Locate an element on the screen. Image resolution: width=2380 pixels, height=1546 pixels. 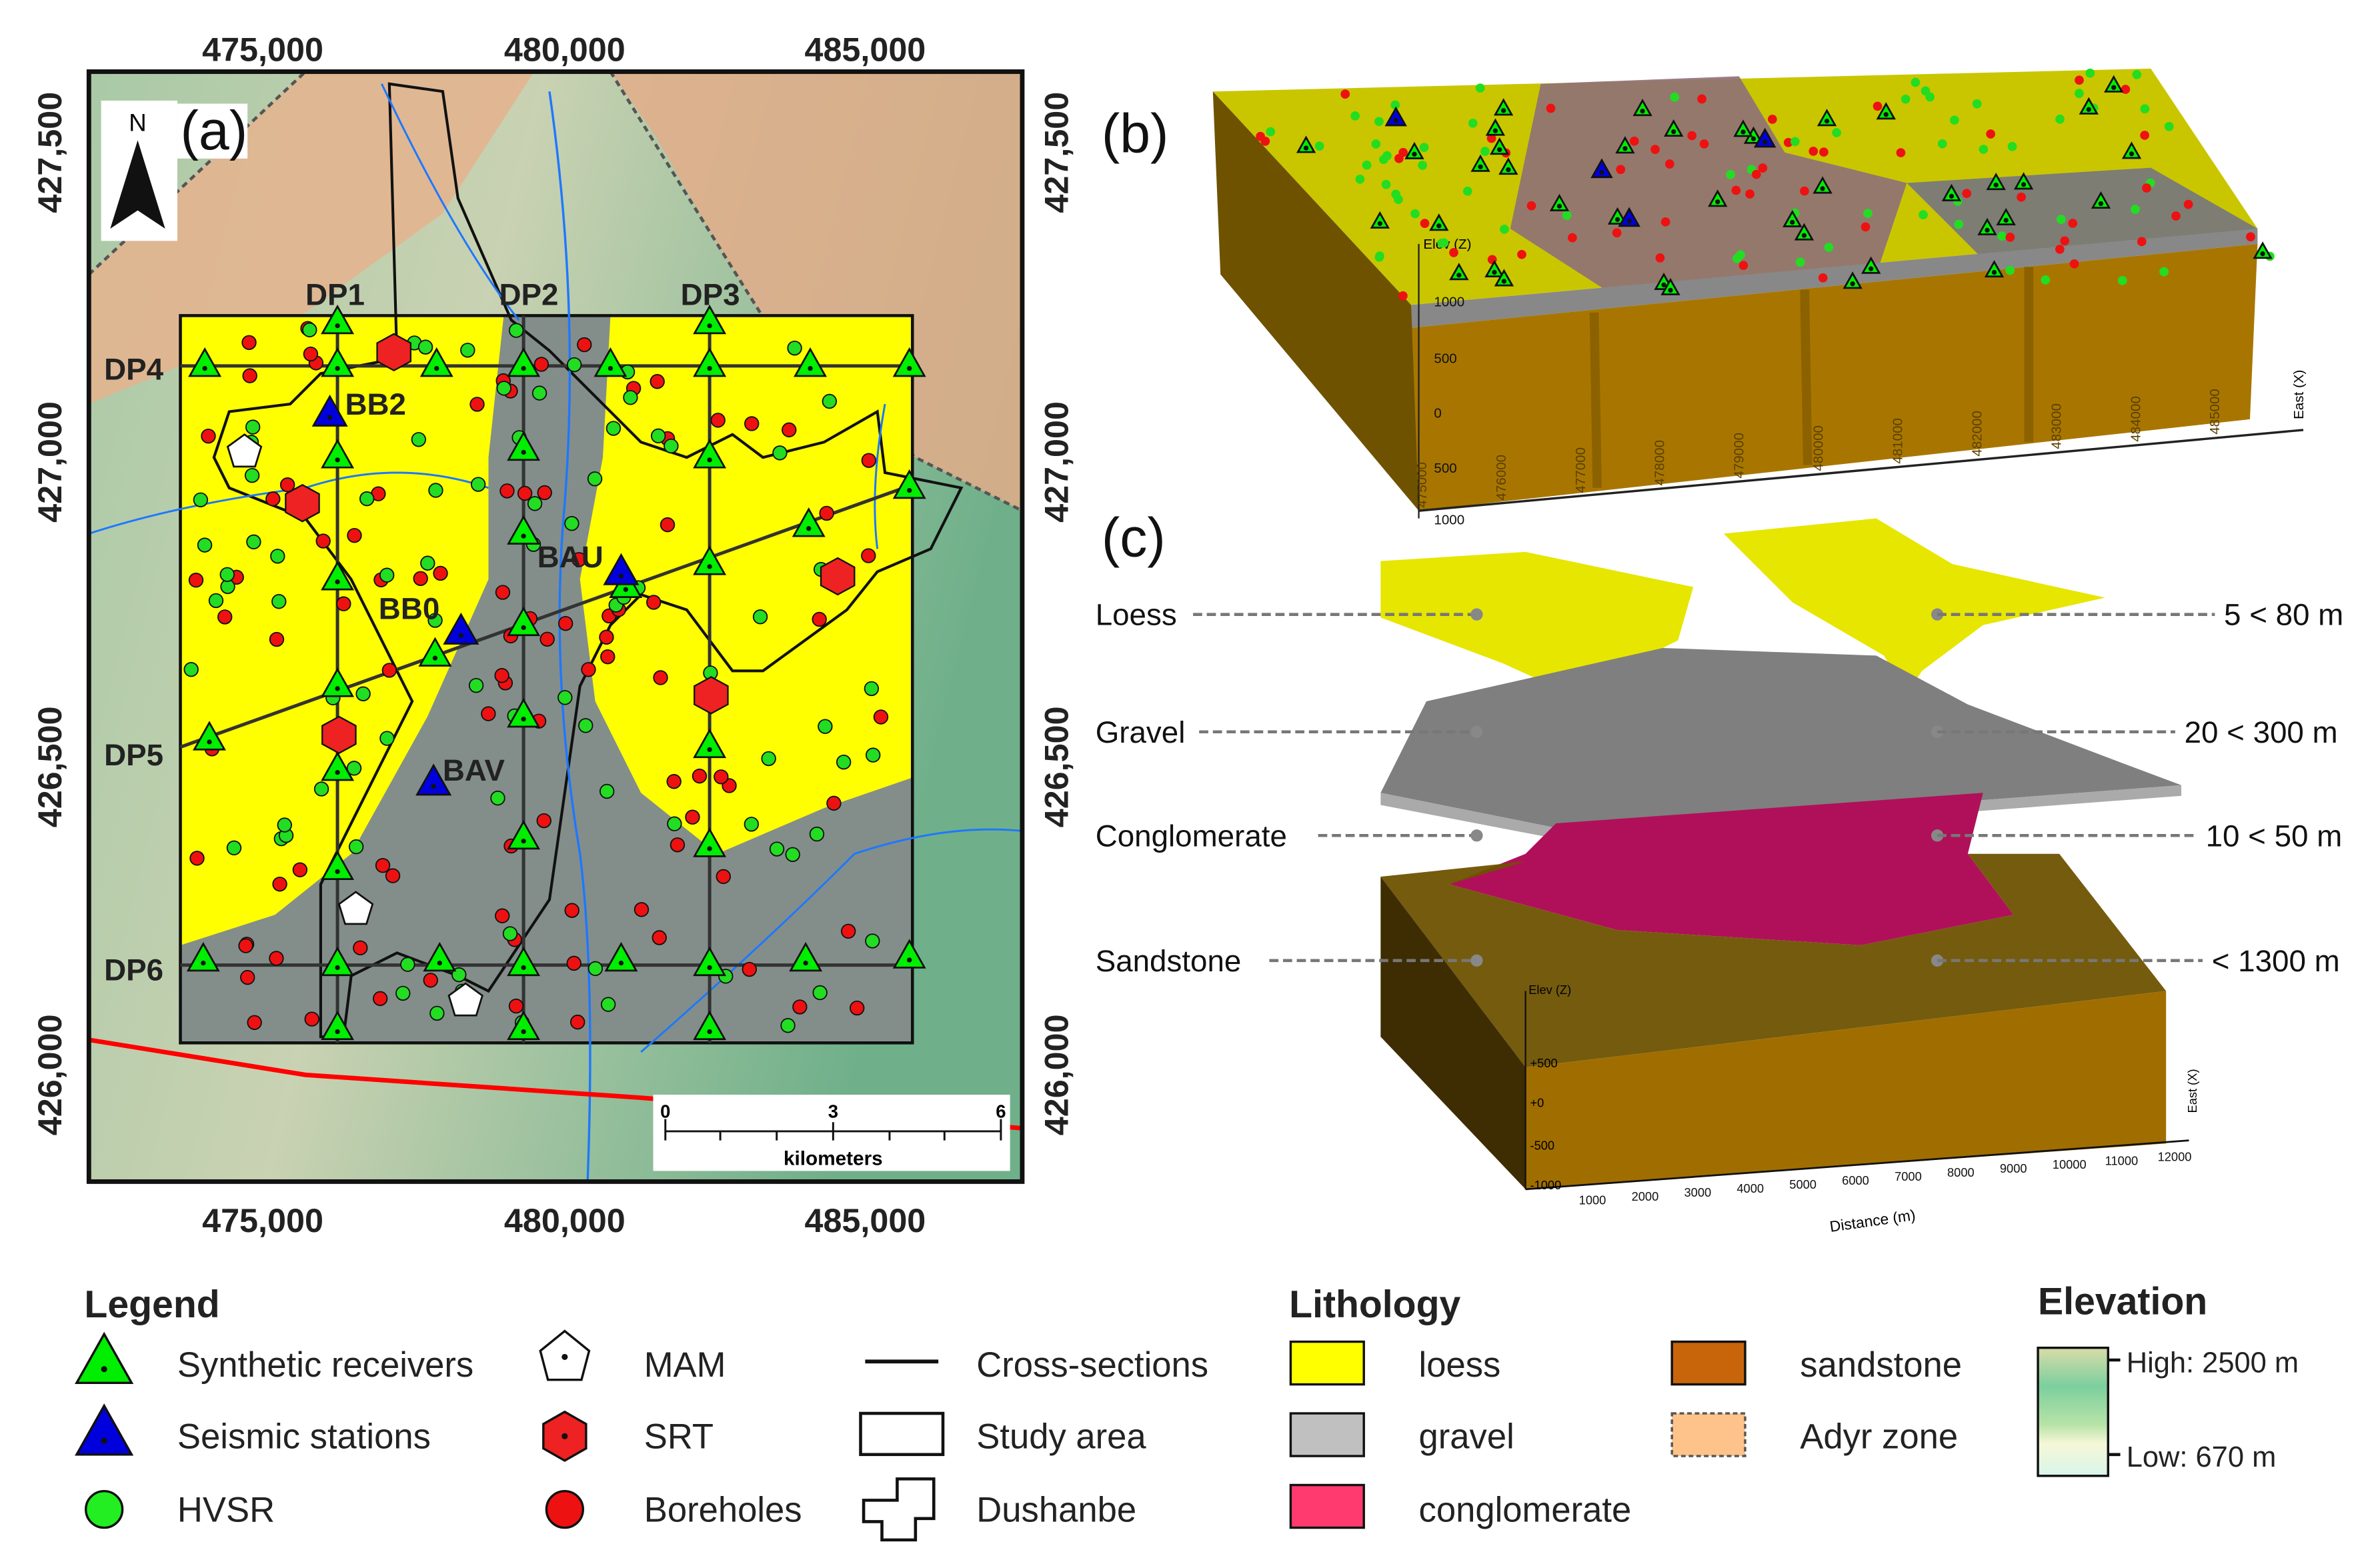
x-tick: 8000 is located at coordinates (1961, 1172).